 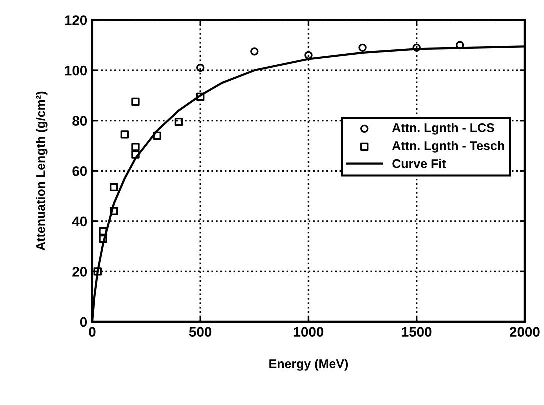 What do you see at coordinates (309, 365) in the screenshot?
I see `x-axis-title: Energy (MeV)` at bounding box center [309, 365].